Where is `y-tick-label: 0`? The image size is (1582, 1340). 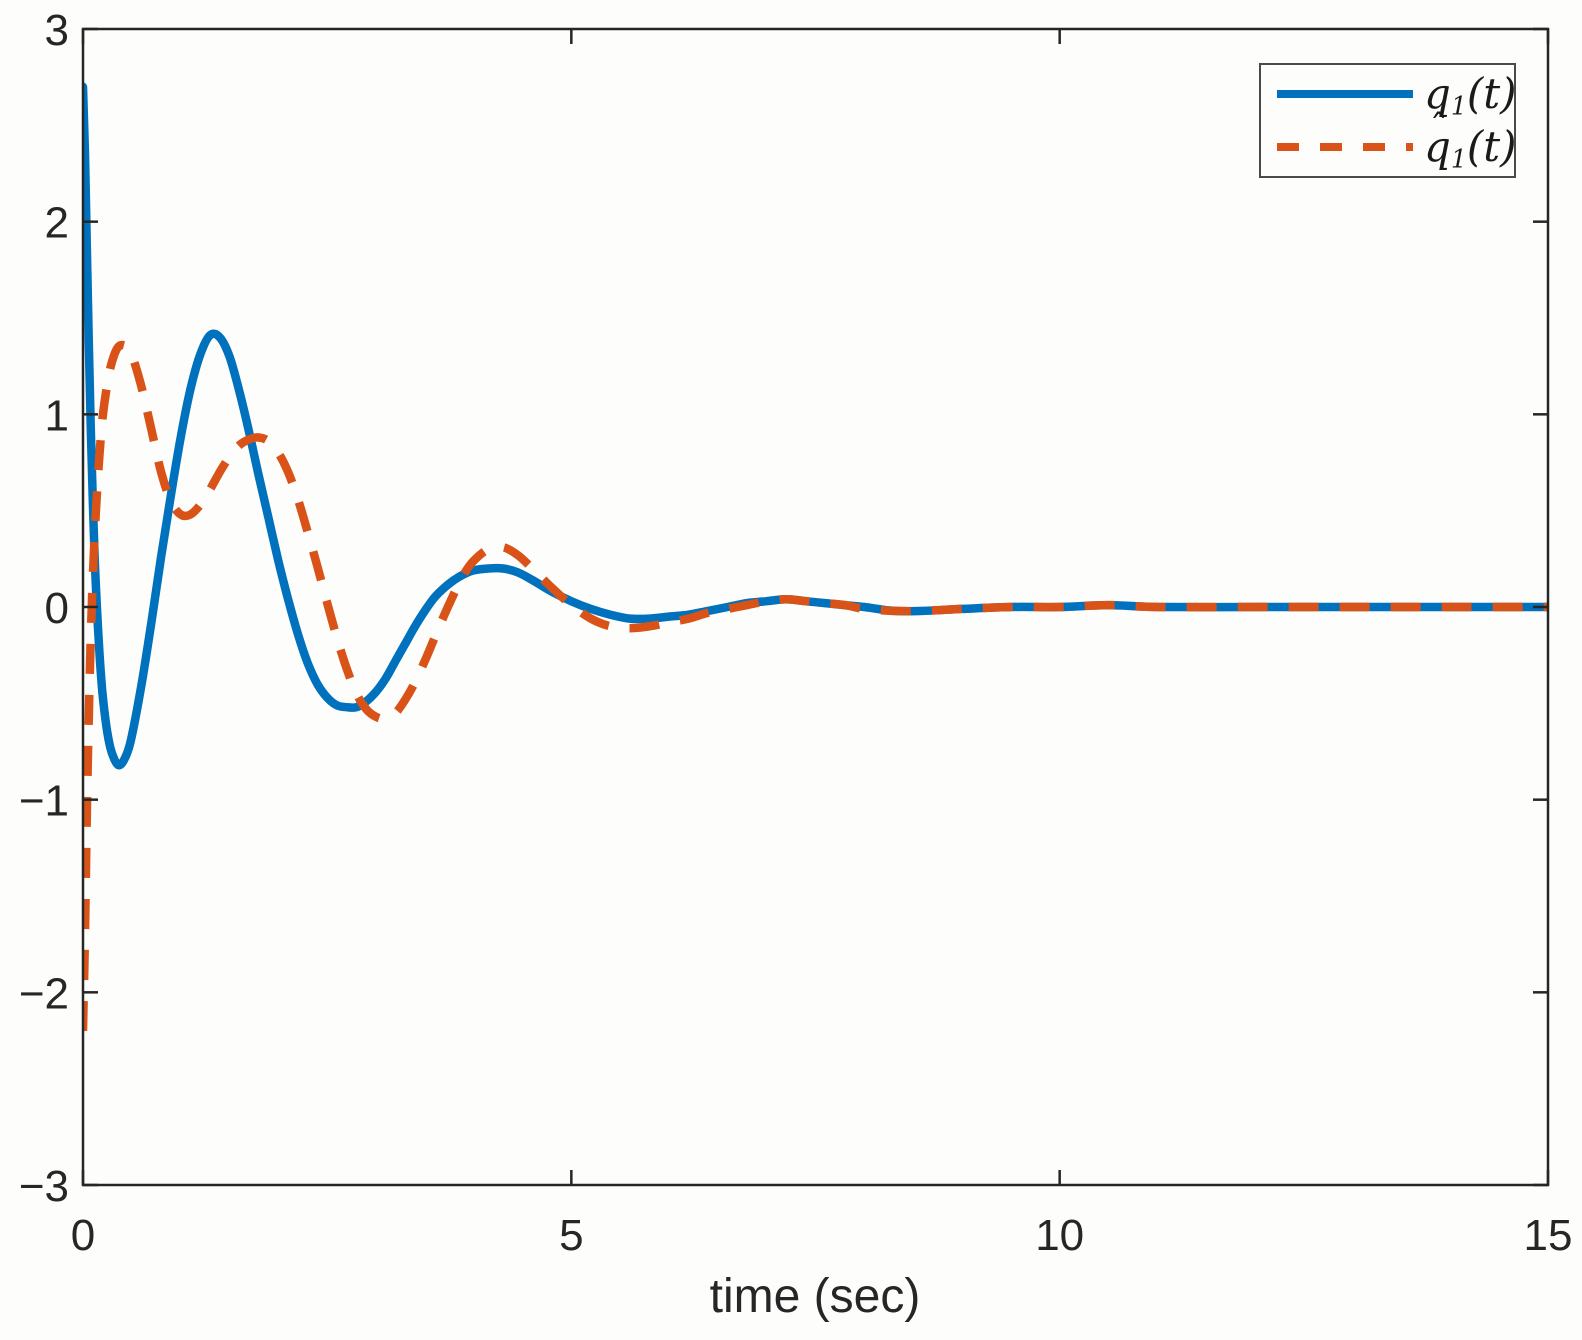 y-tick-label: 0 is located at coordinates (57, 608).